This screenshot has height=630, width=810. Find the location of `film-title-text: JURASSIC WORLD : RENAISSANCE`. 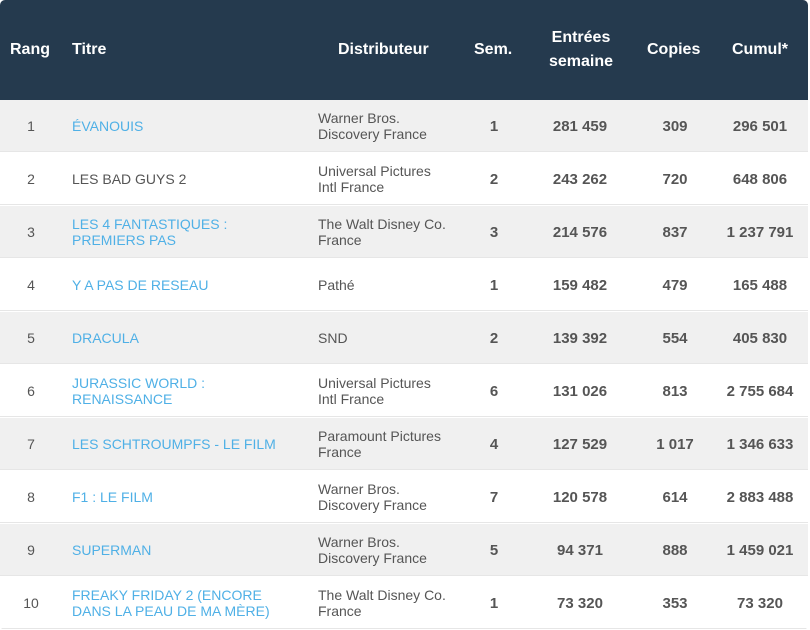

film-title-text: JURASSIC WORLD : RENAISSANCE is located at coordinates (138, 391).